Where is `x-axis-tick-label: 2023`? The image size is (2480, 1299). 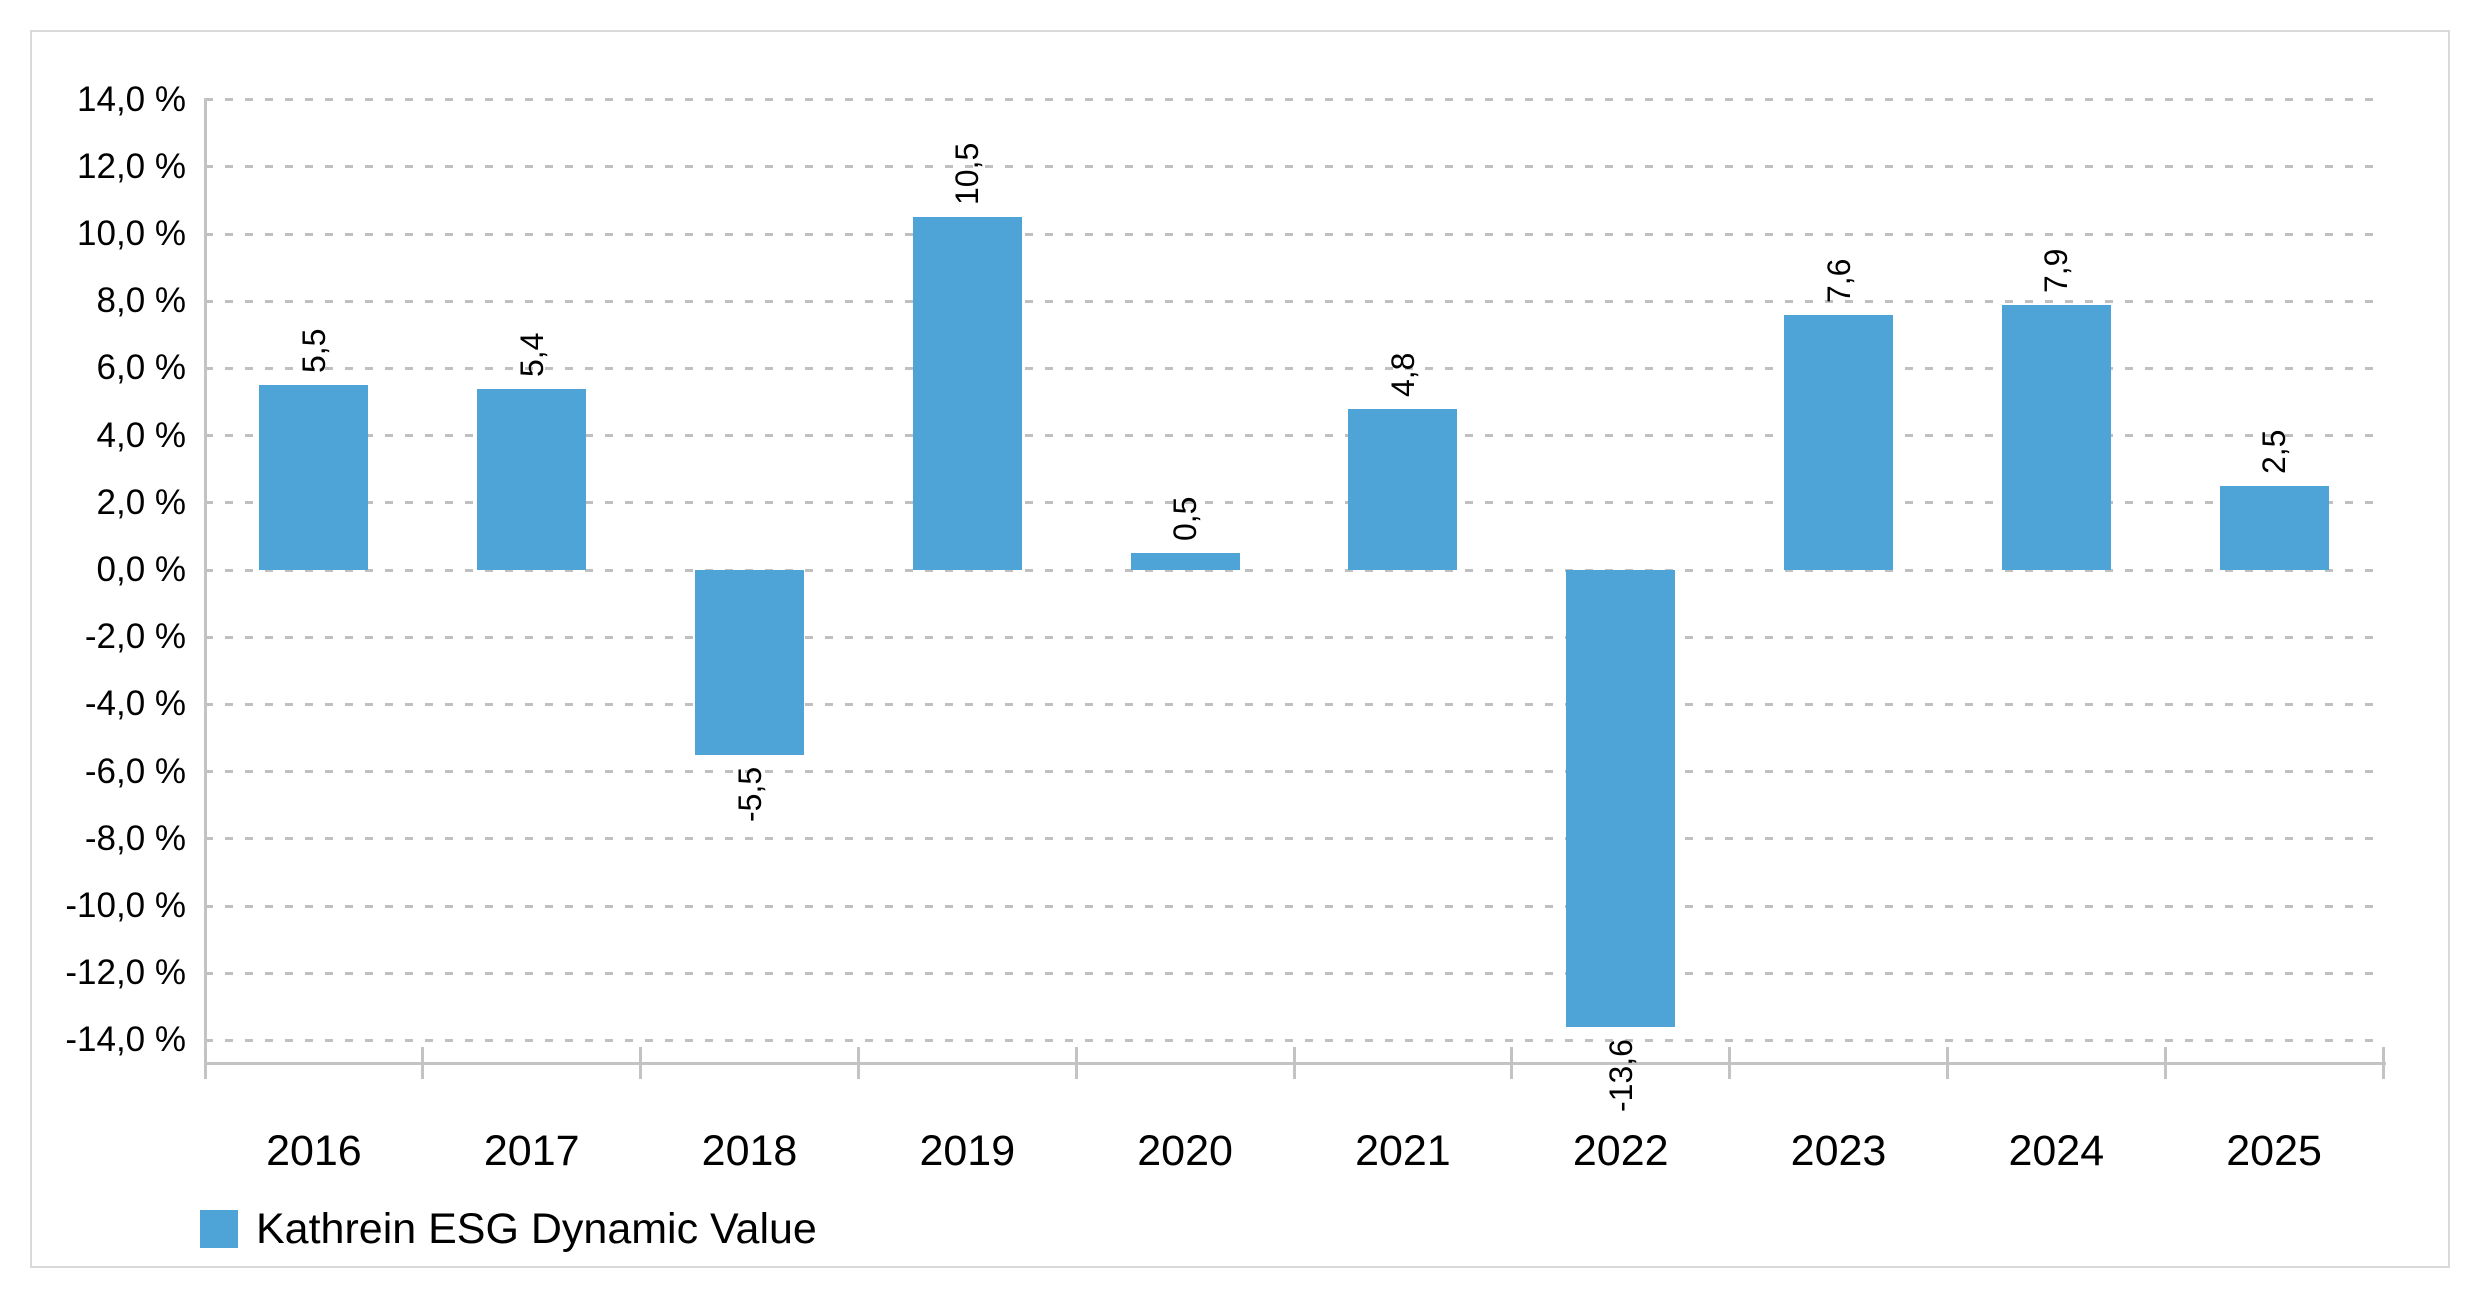
x-axis-tick-label: 2023 is located at coordinates (1838, 1151).